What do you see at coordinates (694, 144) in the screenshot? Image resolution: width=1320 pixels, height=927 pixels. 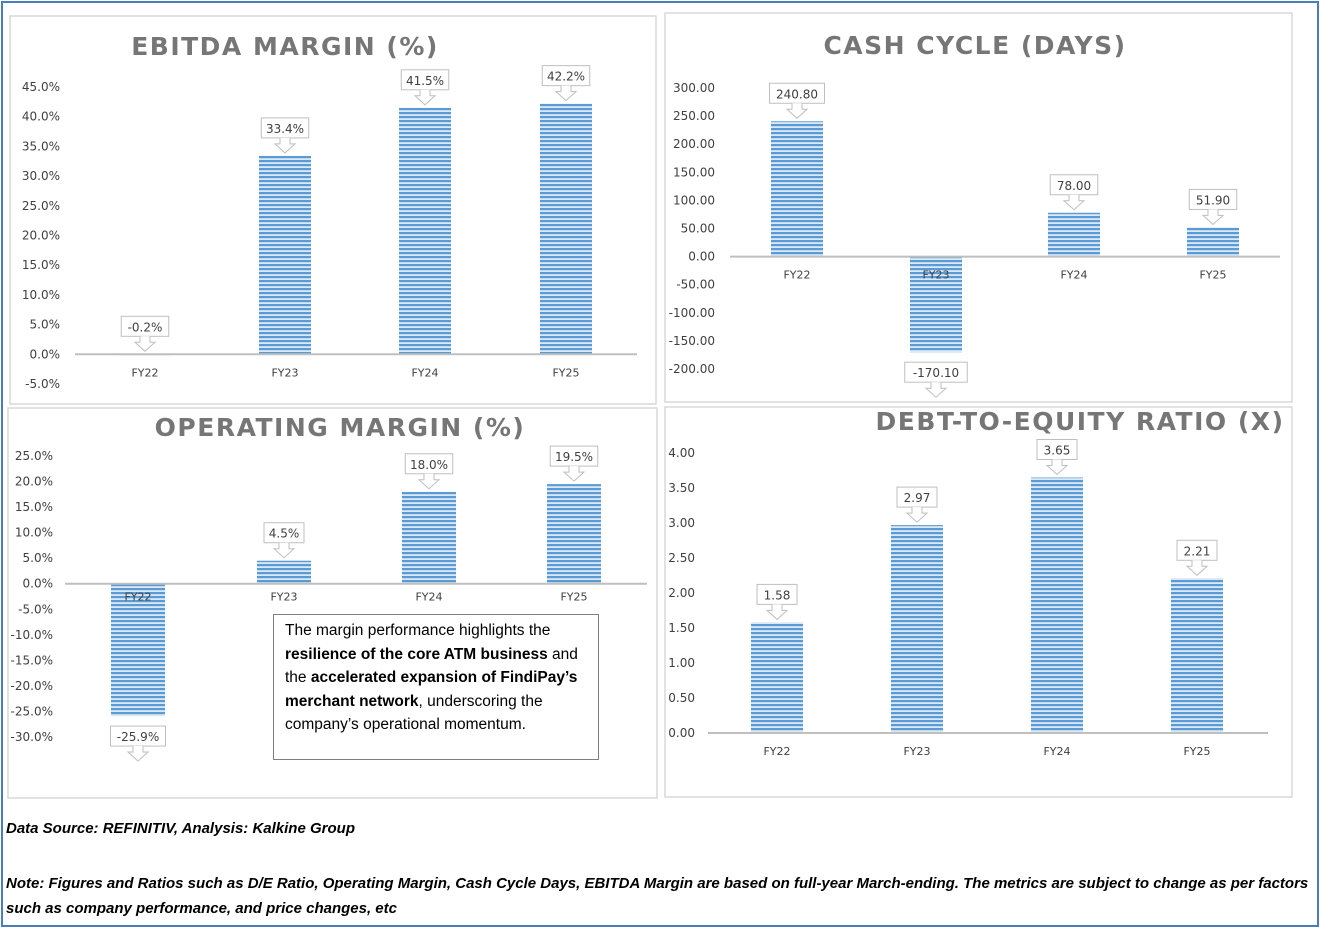 I see `y-tick-label: 200.00` at bounding box center [694, 144].